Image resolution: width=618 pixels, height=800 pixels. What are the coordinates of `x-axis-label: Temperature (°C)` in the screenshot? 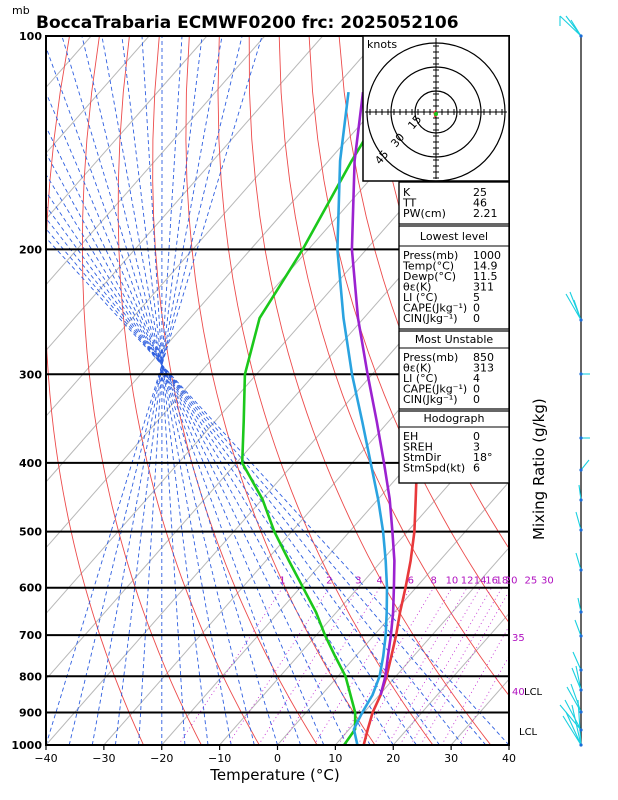 It's located at (274, 775).